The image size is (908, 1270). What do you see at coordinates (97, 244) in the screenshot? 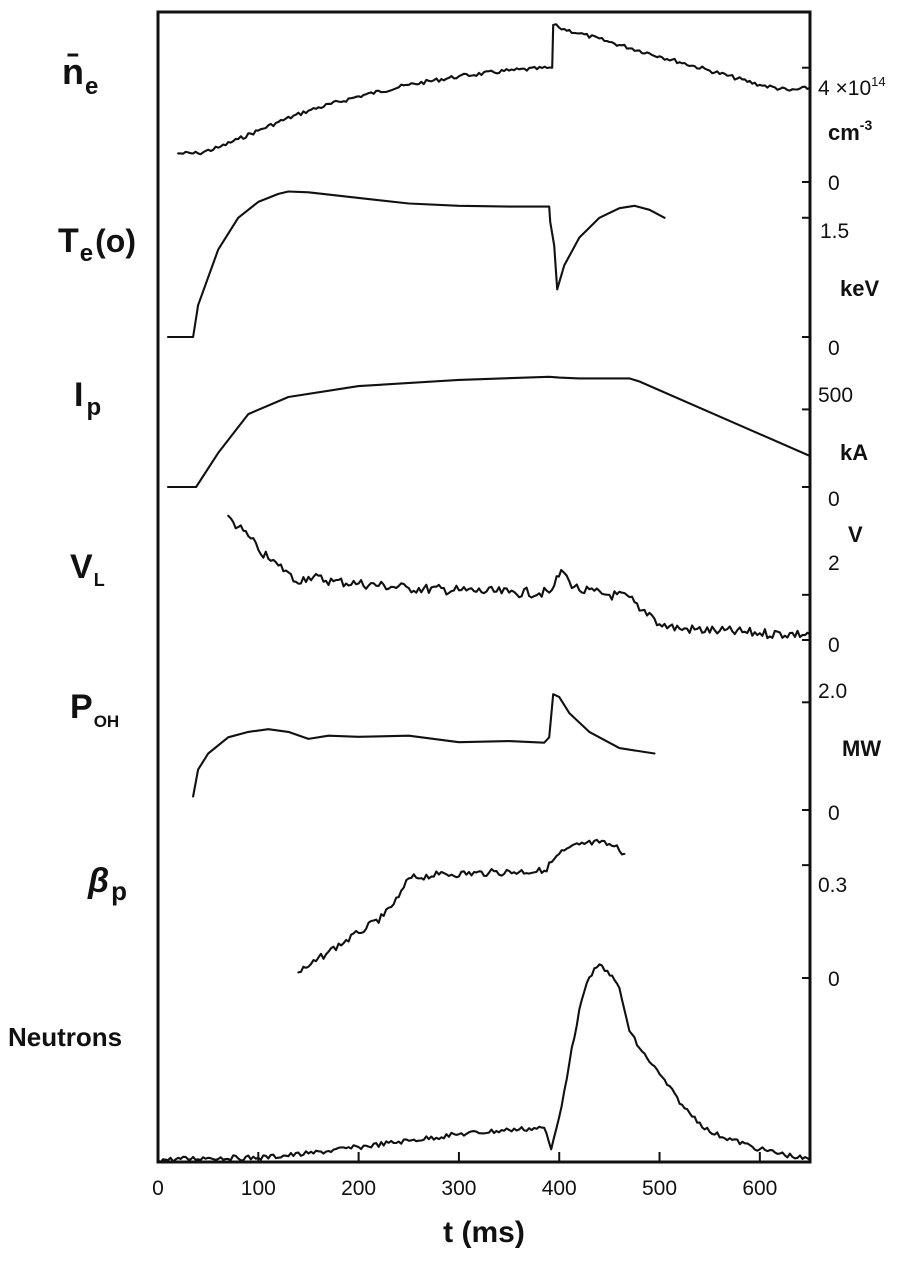
I see `label-te: Te(o)` at bounding box center [97, 244].